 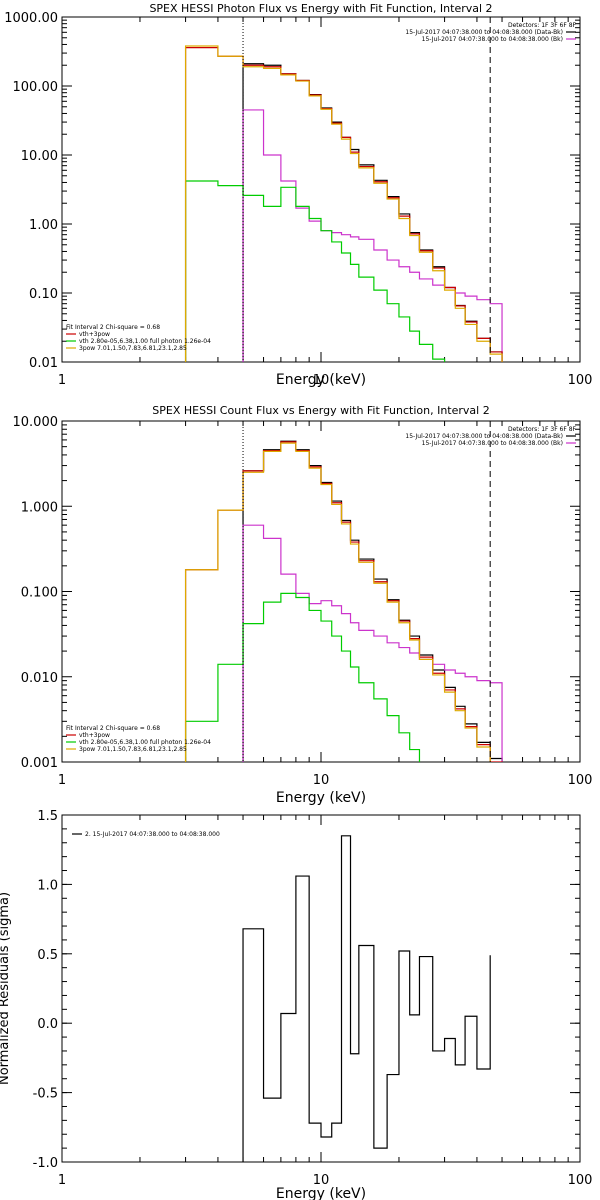 What do you see at coordinates (39, 507) in the screenshot?
I see `y-tick-label: 1.000` at bounding box center [39, 507].